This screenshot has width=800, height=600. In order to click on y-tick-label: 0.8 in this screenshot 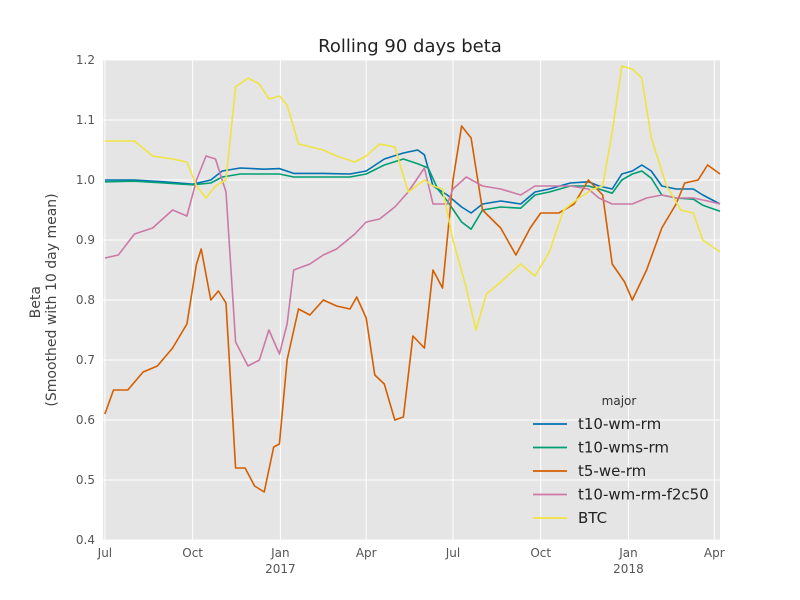, I will do `click(85, 300)`.